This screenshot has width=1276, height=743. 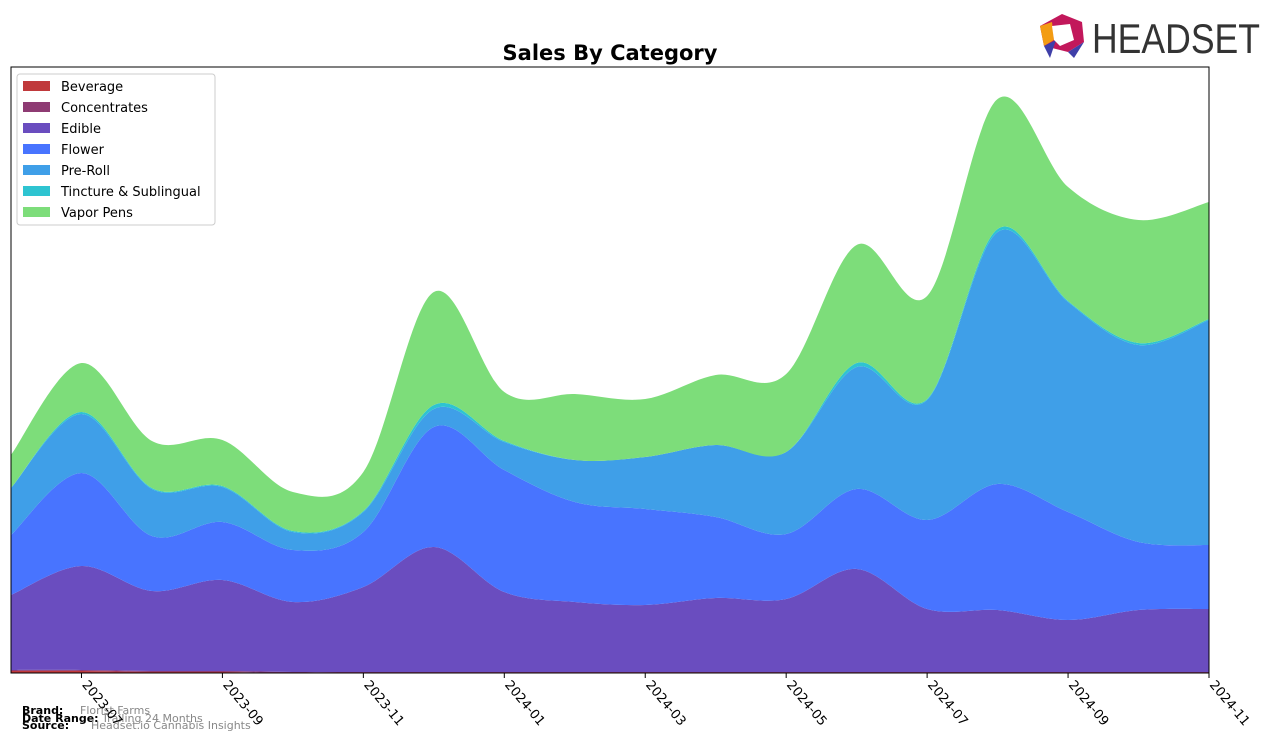 What do you see at coordinates (85, 171) in the screenshot?
I see `legend-label: Pre-Roll` at bounding box center [85, 171].